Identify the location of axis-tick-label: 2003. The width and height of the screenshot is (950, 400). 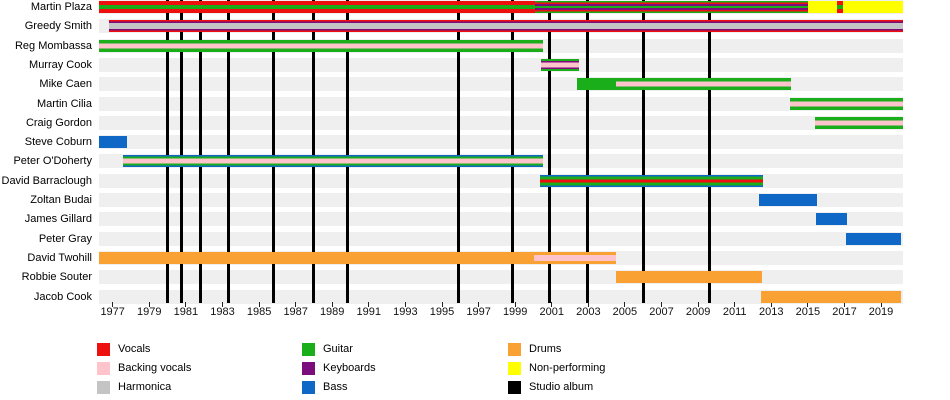
(588, 312).